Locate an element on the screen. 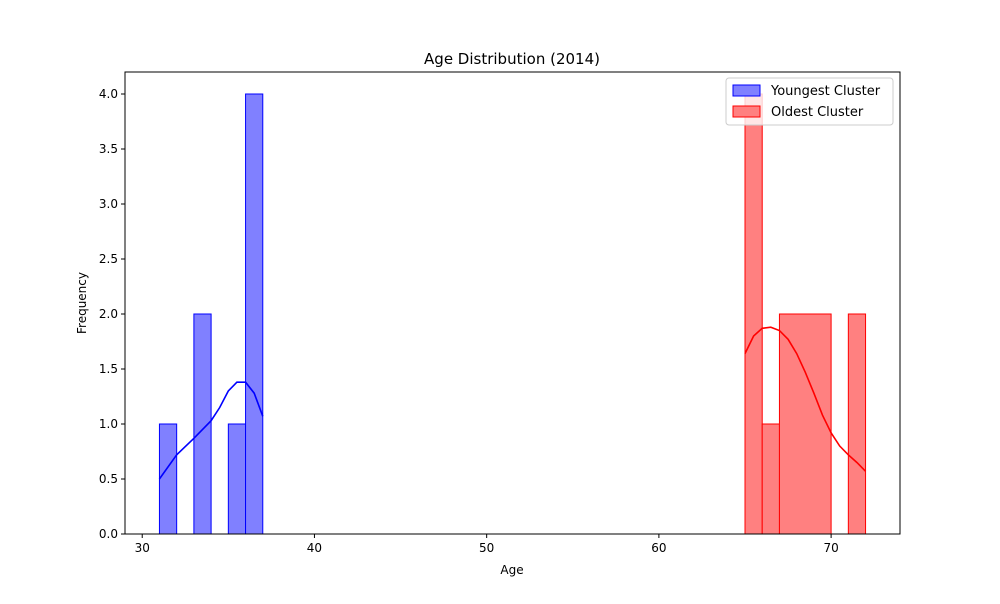 The height and width of the screenshot is (604, 1000). x-tick-label-40: 40 is located at coordinates (314, 548).